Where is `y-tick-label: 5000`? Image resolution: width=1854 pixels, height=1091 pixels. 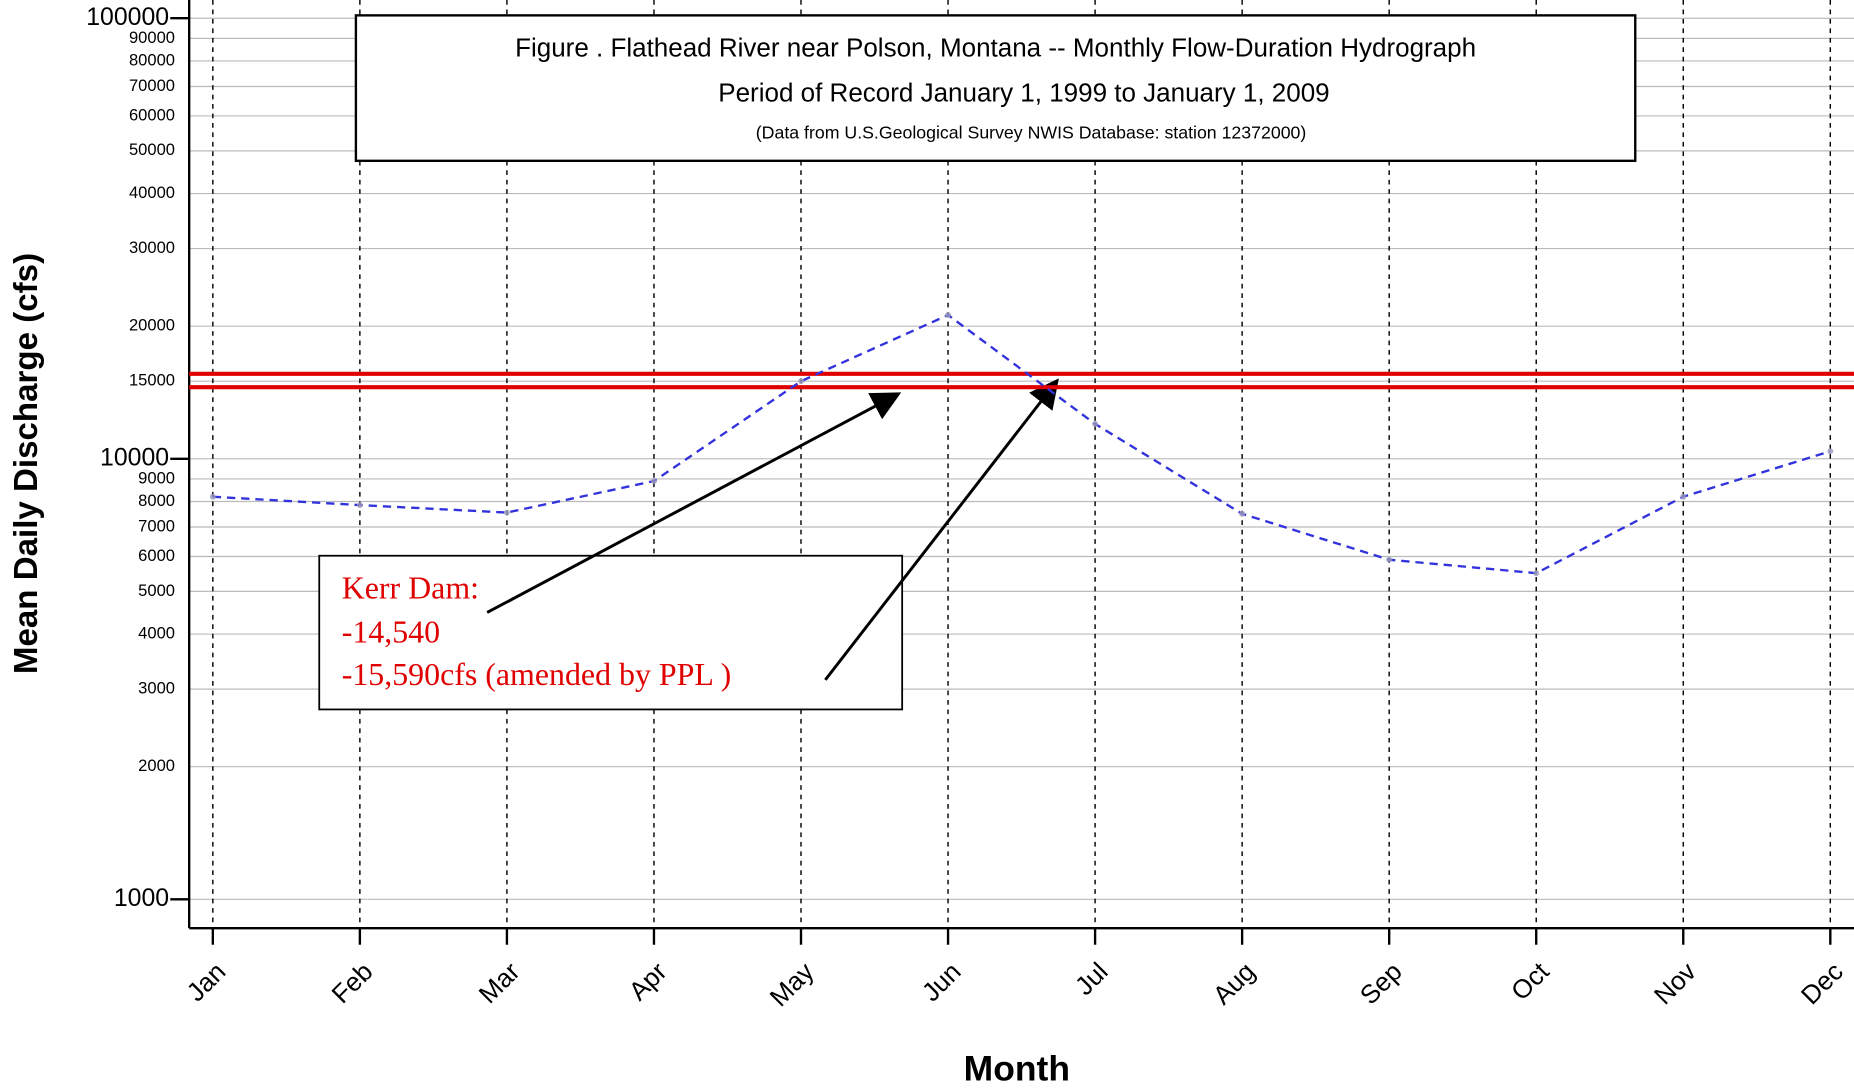
y-tick-label: 5000 is located at coordinates (156, 590).